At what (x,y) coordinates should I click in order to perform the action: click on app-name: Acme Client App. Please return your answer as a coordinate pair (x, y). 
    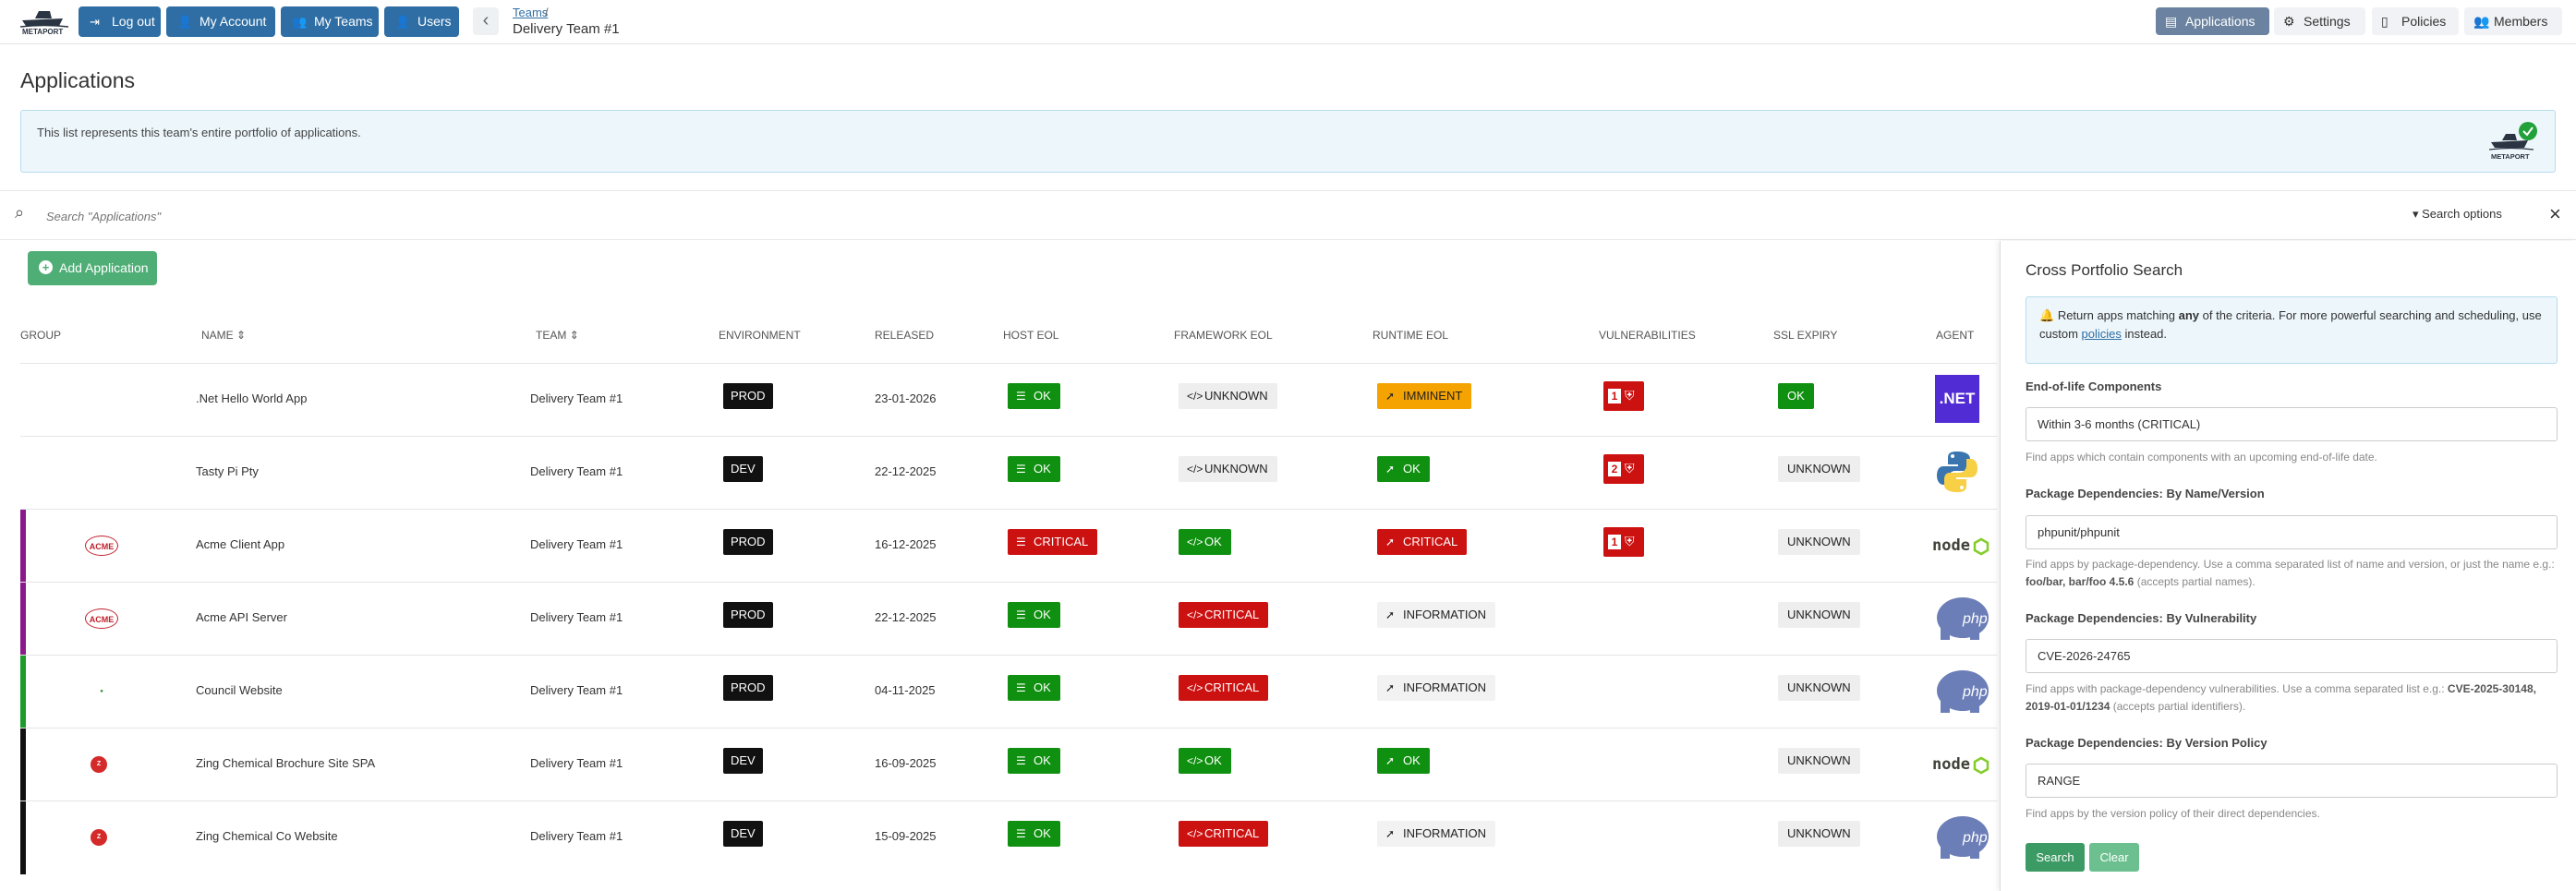
    Looking at the image, I should click on (240, 544).